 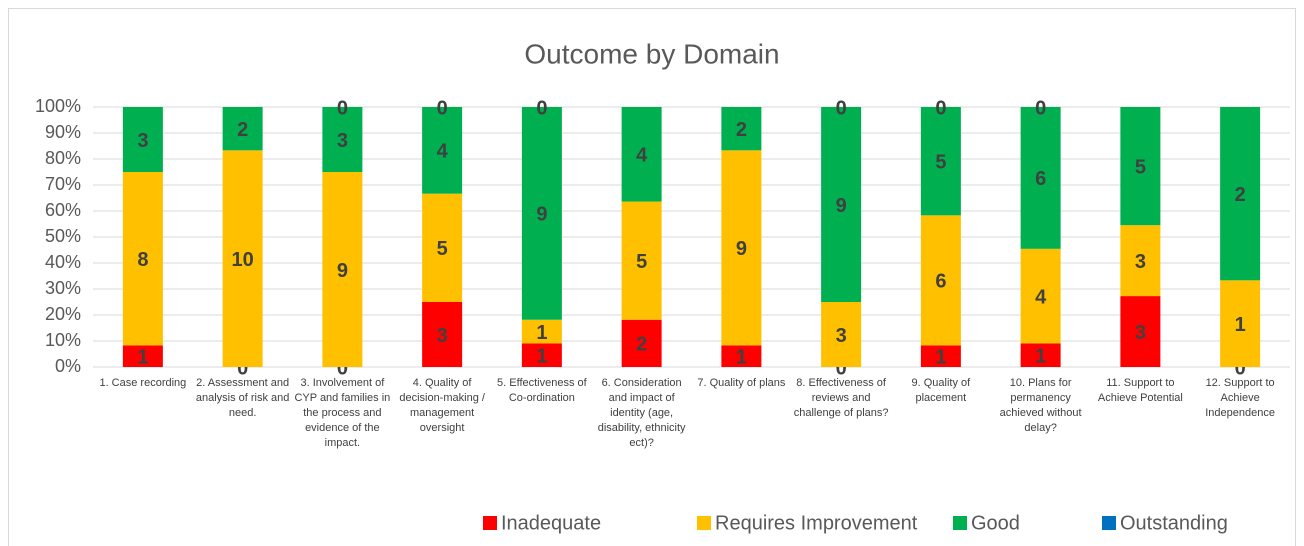 I want to click on x-tick-label: 9. Quality of placement, so click(x=941, y=390).